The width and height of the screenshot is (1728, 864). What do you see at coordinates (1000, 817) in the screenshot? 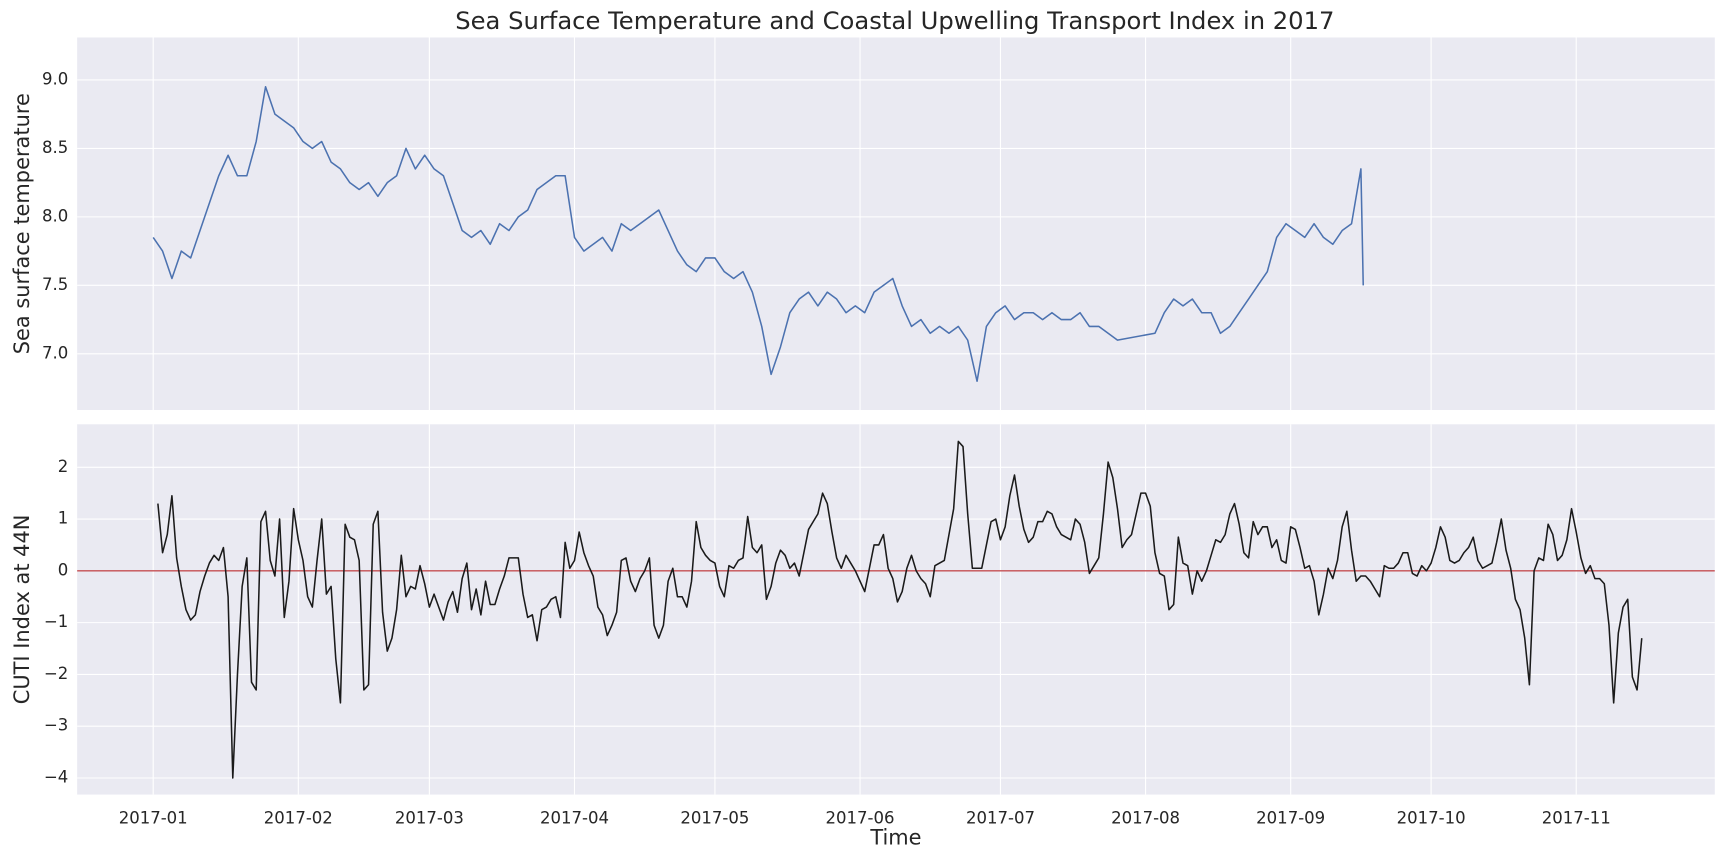
I see `x-tick-label: 2017-07` at bounding box center [1000, 817].